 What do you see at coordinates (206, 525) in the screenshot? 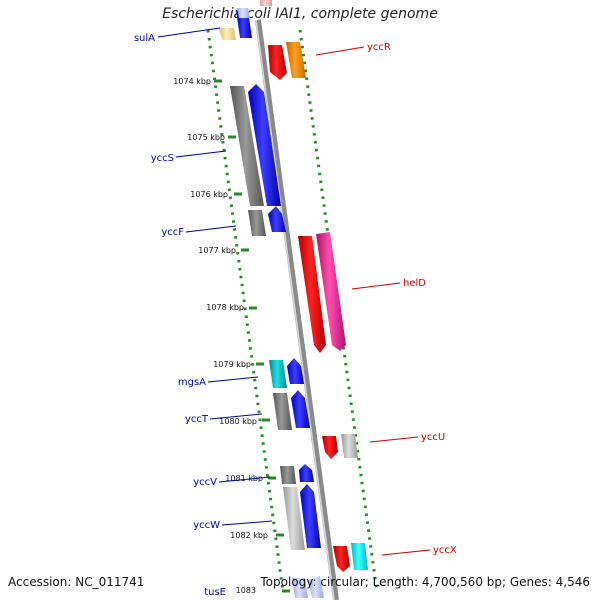
I see `gene-label-yccW: yccW` at bounding box center [206, 525].